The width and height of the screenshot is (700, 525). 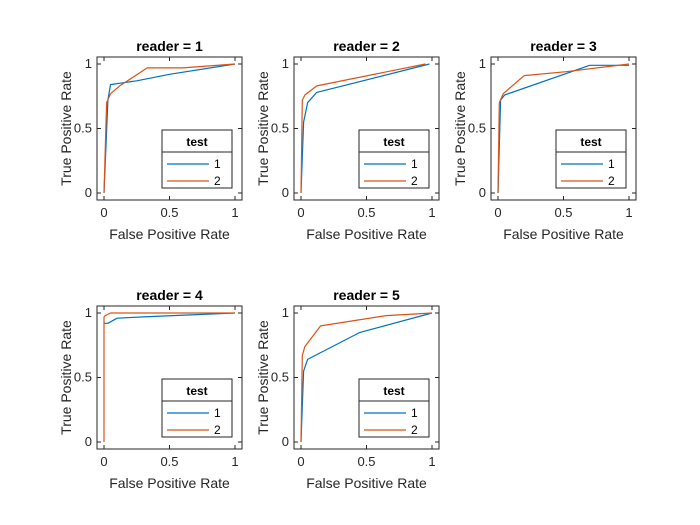 What do you see at coordinates (366, 295) in the screenshot?
I see `subplot-title: reader = 5` at bounding box center [366, 295].